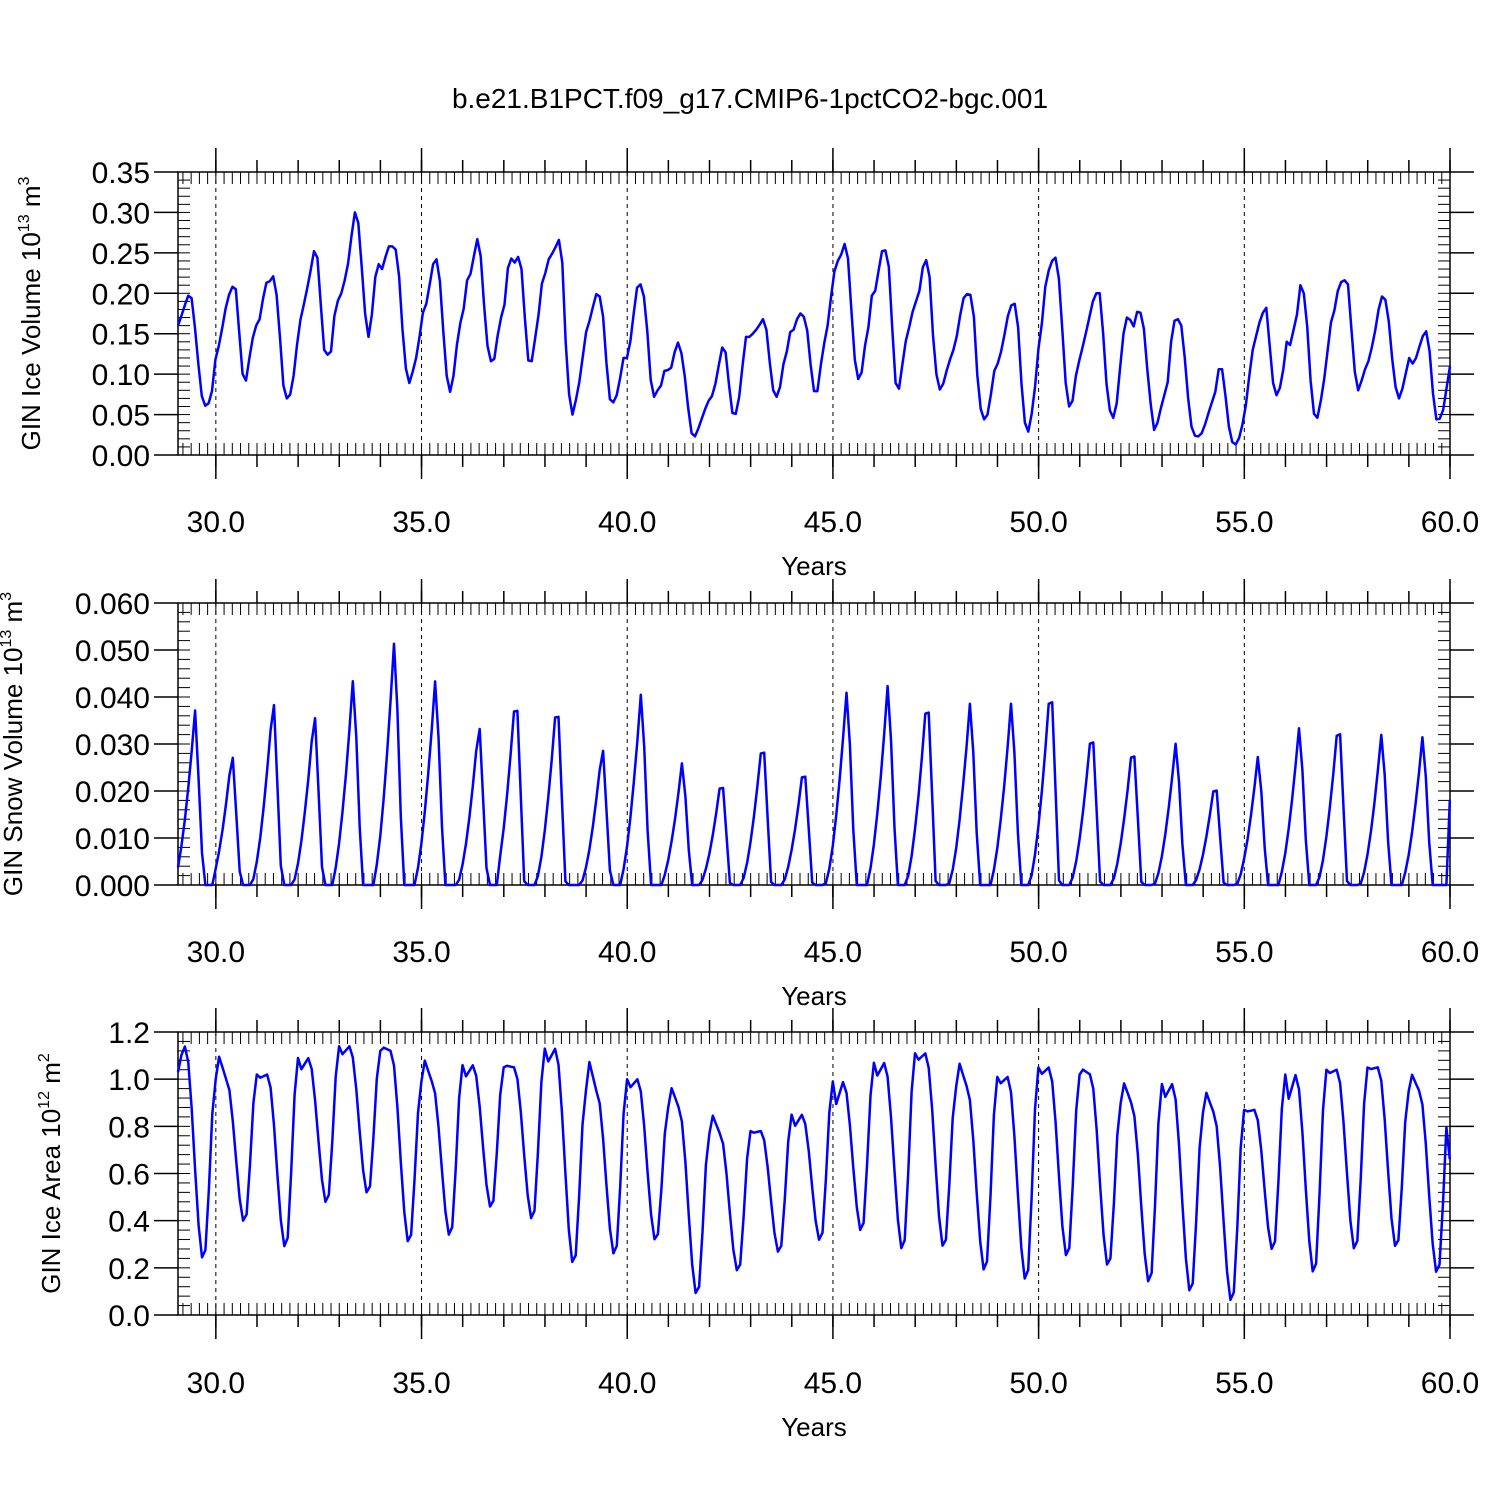  Describe the element at coordinates (112, 886) in the screenshot. I see `y-tick-label: 0.000` at that location.